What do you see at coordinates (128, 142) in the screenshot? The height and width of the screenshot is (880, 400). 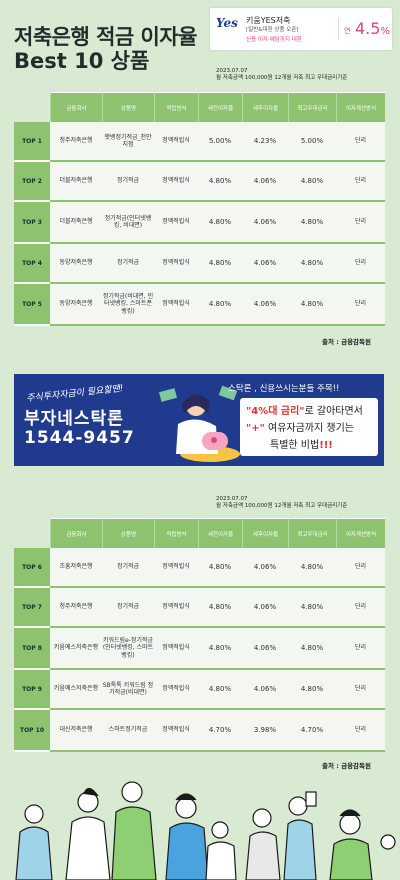 I see `cell-product: 햇뱅정기적금_천안지점` at bounding box center [128, 142].